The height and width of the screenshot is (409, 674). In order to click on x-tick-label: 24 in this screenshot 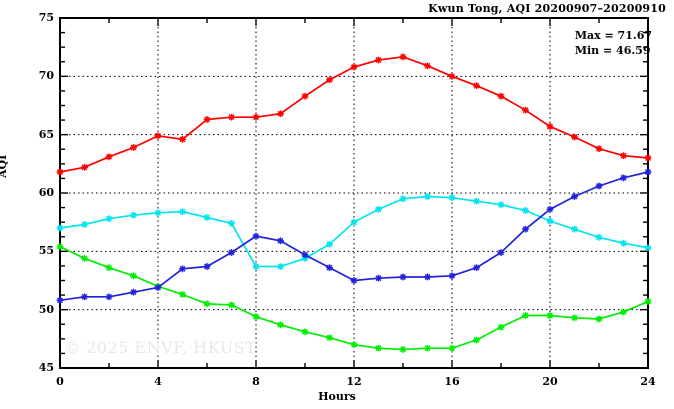, I will do `click(648, 381)`.